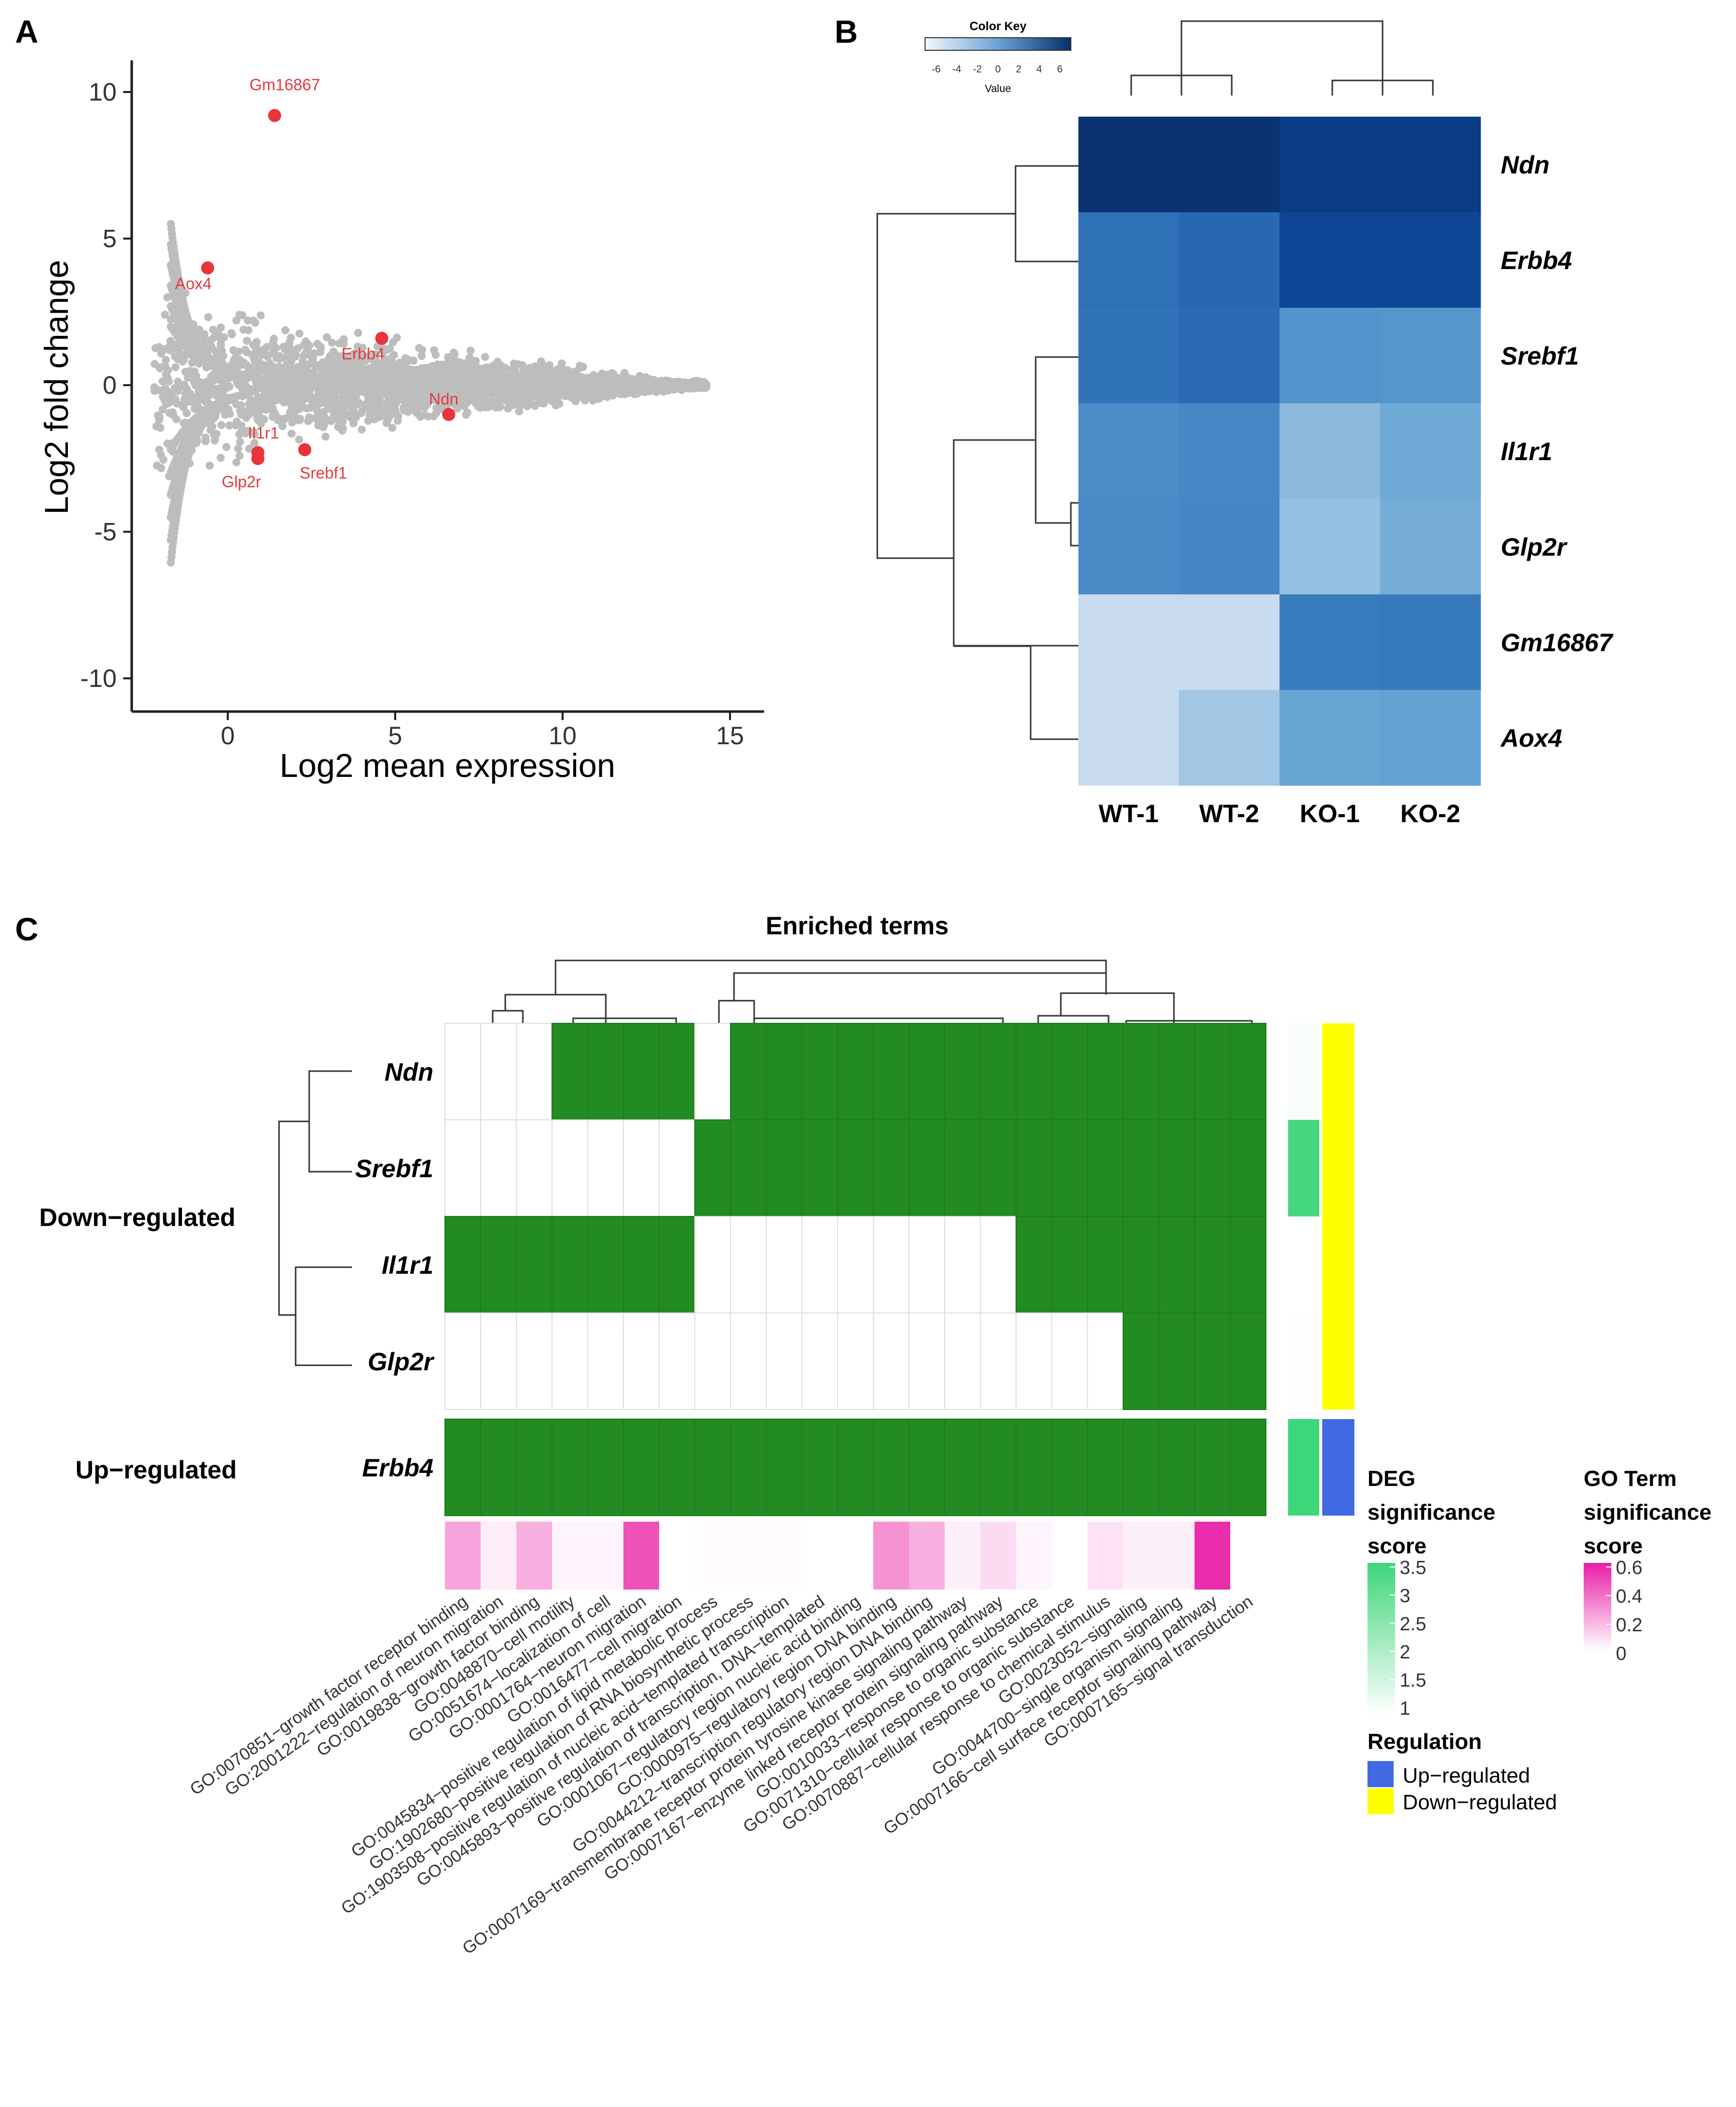  I want to click on ma-ytick-label: -5, so click(106, 532).